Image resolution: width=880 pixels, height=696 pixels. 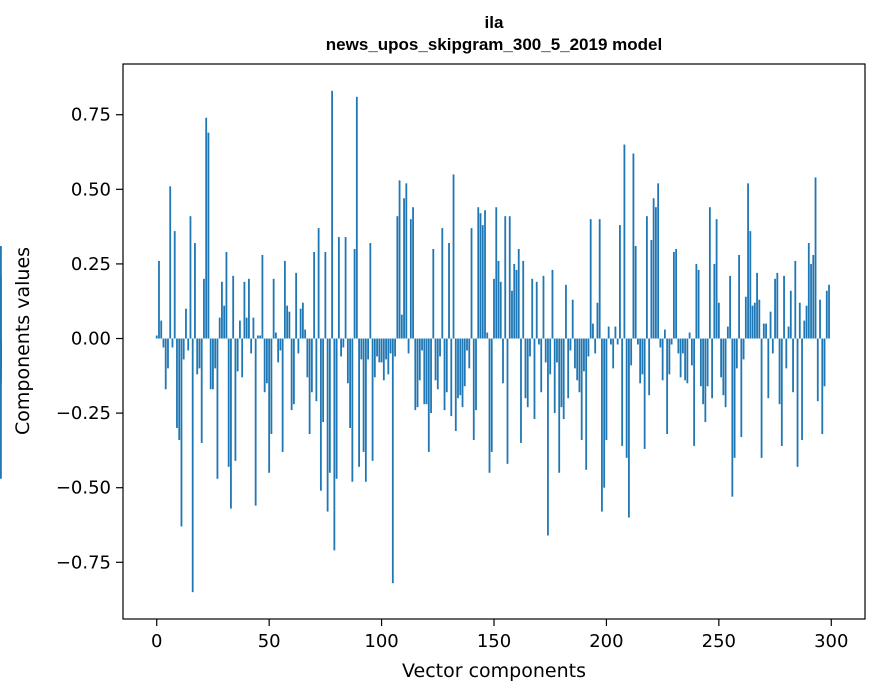 What do you see at coordinates (831, 641) in the screenshot?
I see `x-tick-label: 300` at bounding box center [831, 641].